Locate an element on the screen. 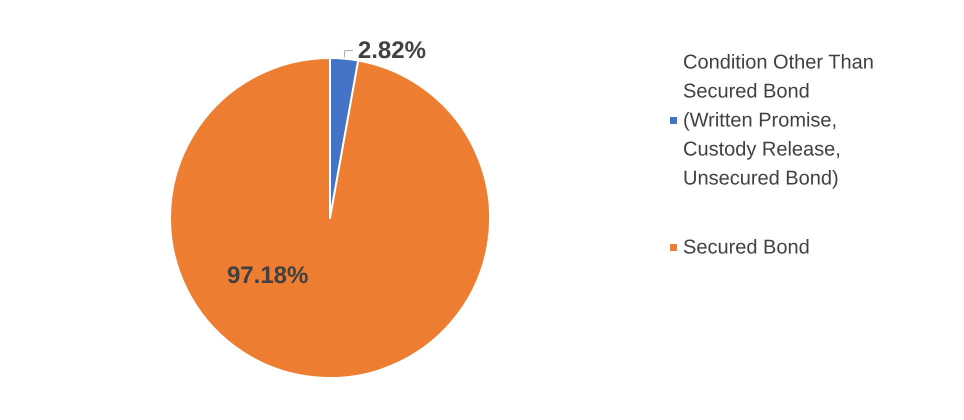  data-label: 2.82% is located at coordinates (392, 50).